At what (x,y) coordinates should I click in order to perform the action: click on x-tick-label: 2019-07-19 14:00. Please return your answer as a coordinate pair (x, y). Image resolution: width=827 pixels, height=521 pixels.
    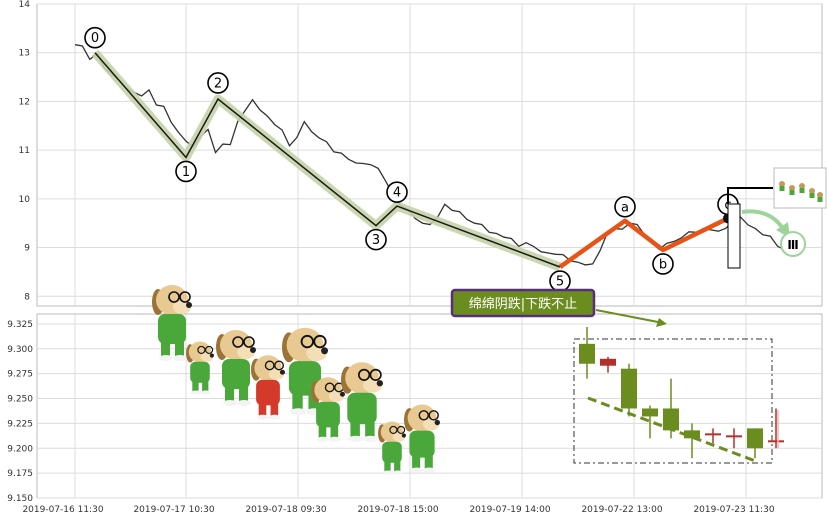
    Looking at the image, I should click on (509, 510).